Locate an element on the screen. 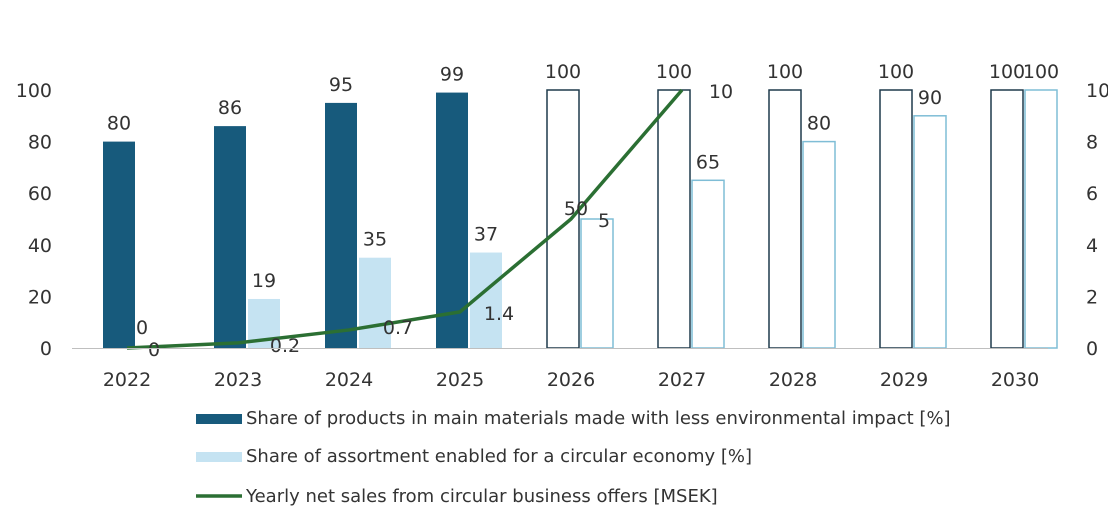  label-circular-assortment: 0 is located at coordinates (142, 328).